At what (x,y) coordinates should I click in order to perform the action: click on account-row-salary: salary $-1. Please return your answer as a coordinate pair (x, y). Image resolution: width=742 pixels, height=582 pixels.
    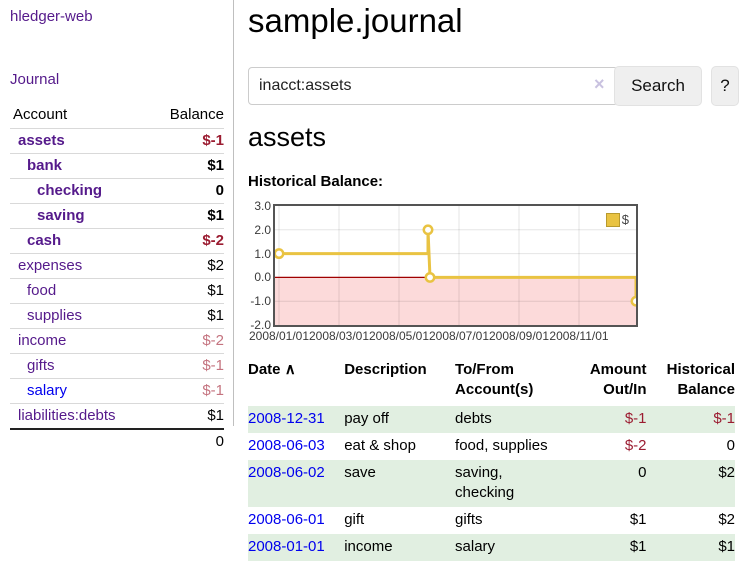
    Looking at the image, I should click on (117, 391).